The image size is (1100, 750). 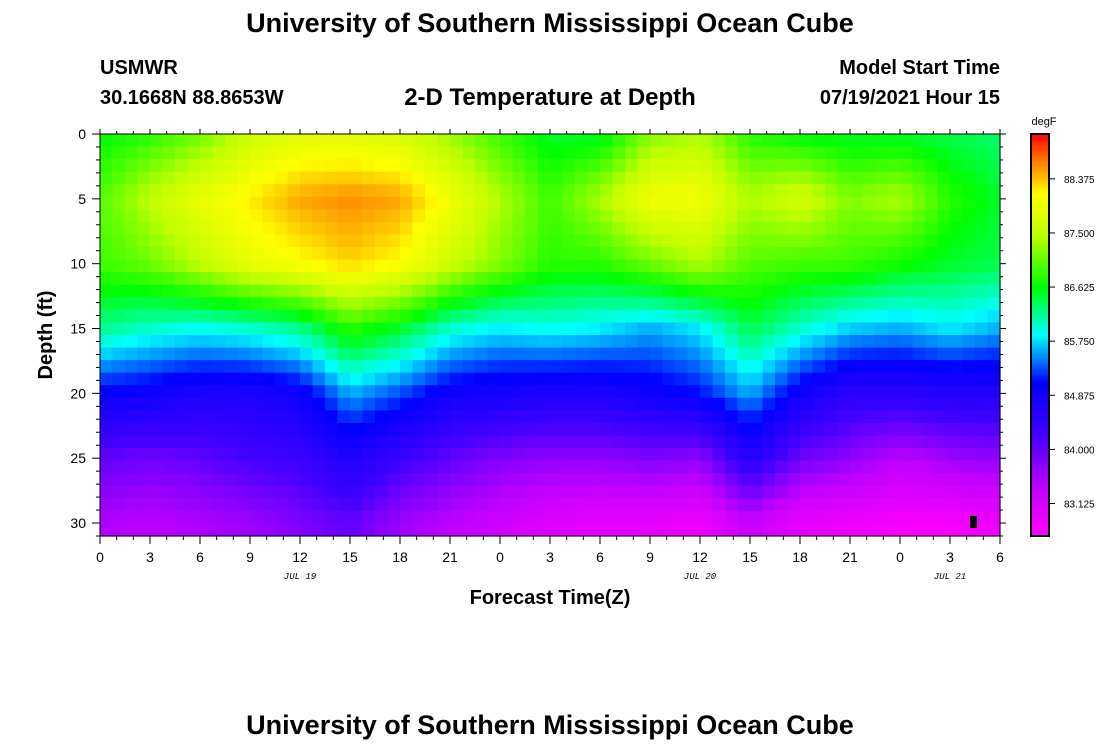 What do you see at coordinates (1079, 234) in the screenshot?
I see `colorbar-label: 87.500` at bounding box center [1079, 234].